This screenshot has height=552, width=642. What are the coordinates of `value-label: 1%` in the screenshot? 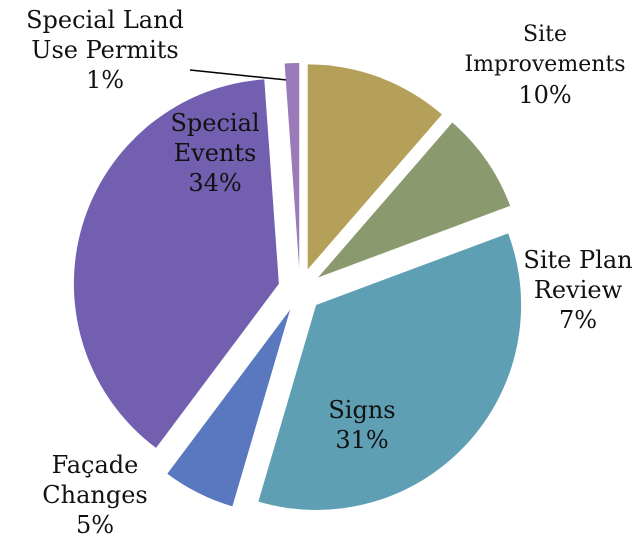 It's located at (105, 80).